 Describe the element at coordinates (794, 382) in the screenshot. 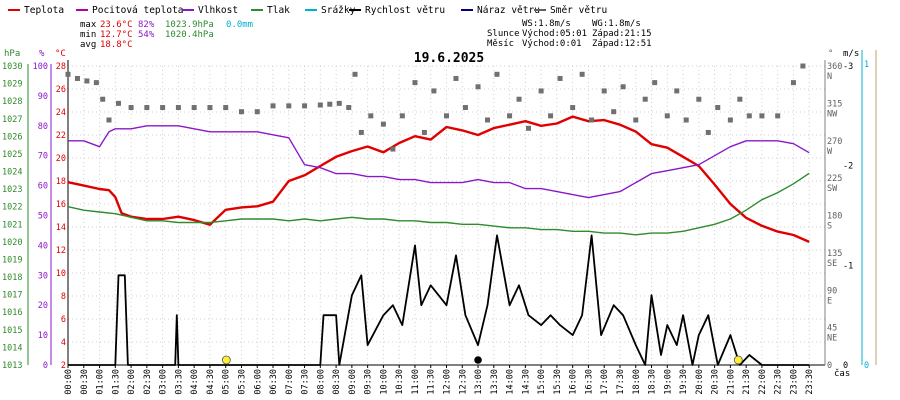

I see `x-tick-label: 23:00` at that location.